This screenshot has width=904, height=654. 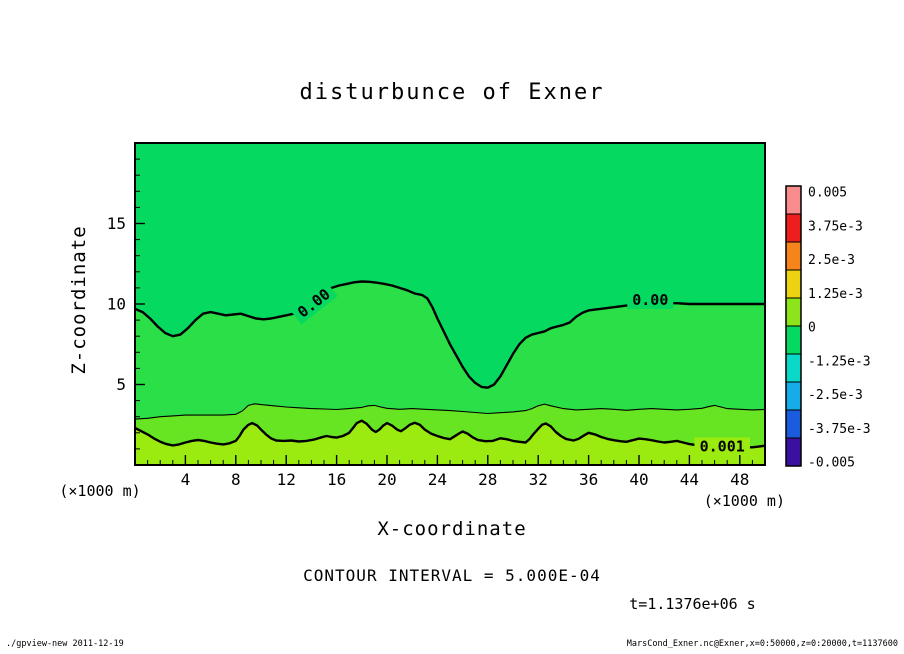 I want to click on colorbar-tick-label: -3.75e-3, so click(x=839, y=429).